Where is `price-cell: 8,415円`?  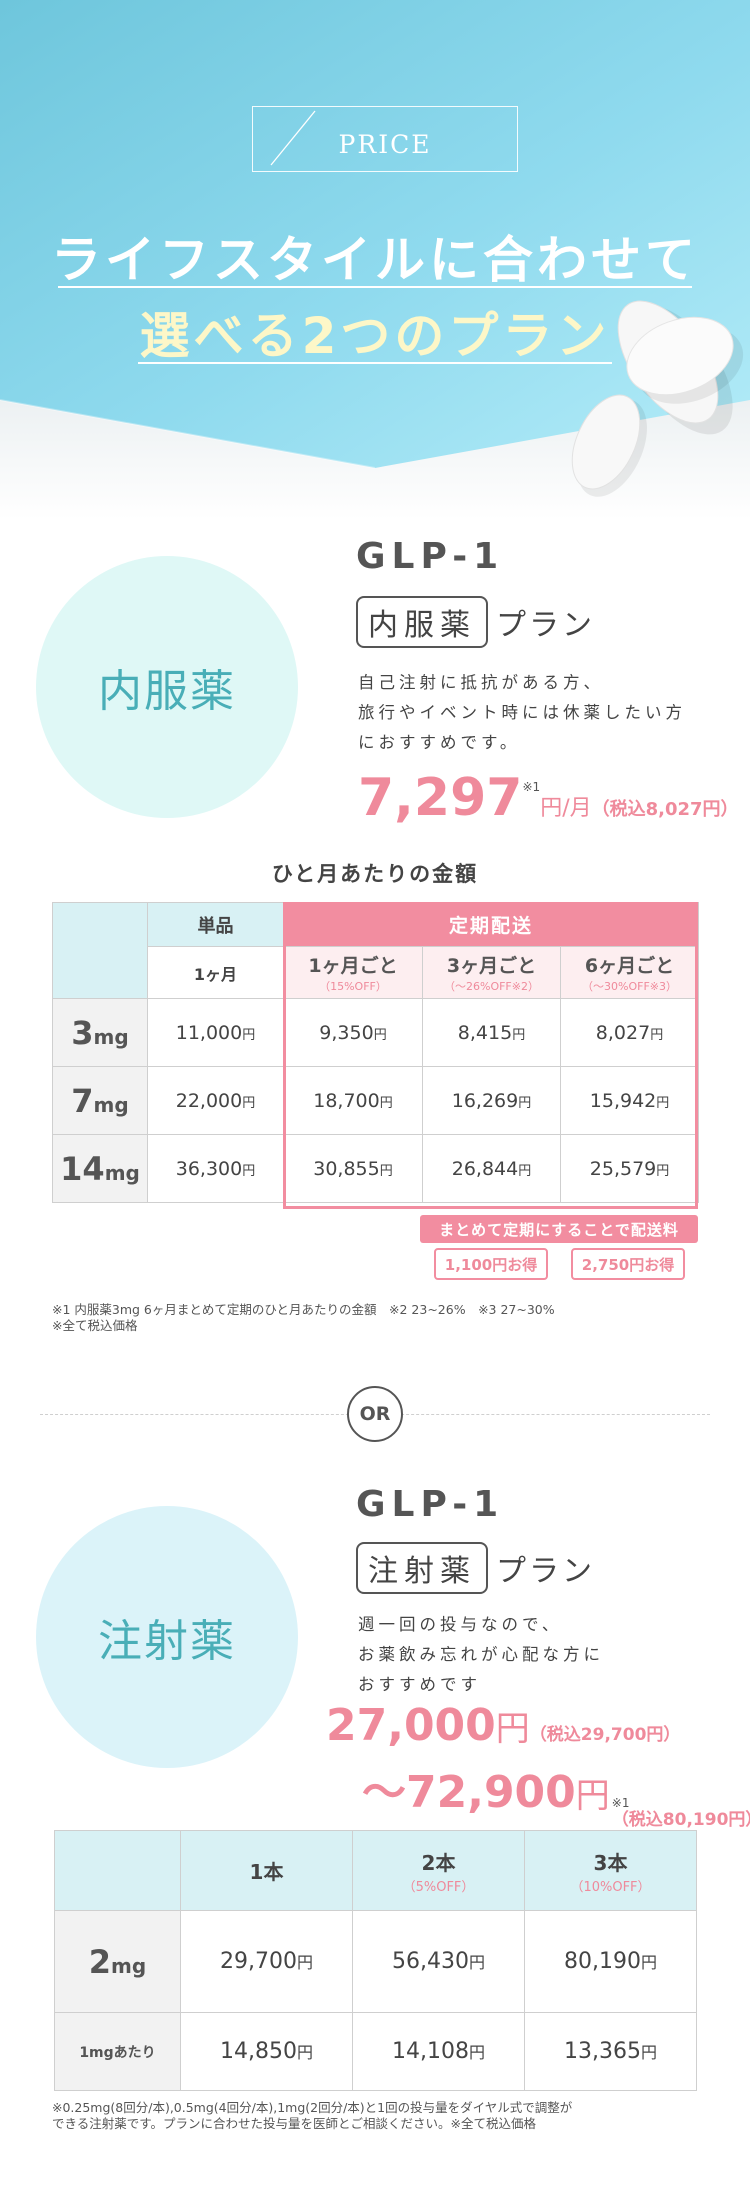
price-cell: 8,415円 is located at coordinates (491, 1032).